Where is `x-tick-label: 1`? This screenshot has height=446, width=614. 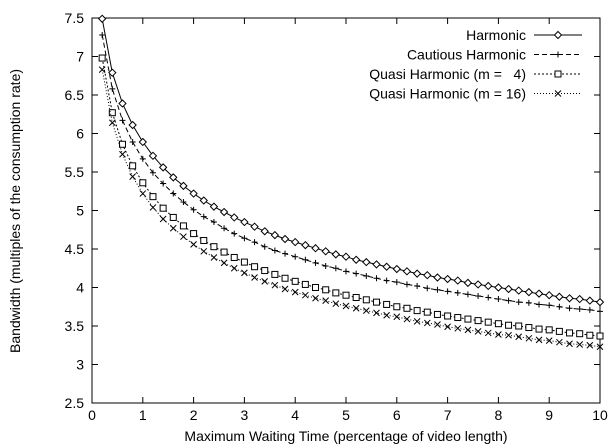 x-tick-label: 1 is located at coordinates (143, 415).